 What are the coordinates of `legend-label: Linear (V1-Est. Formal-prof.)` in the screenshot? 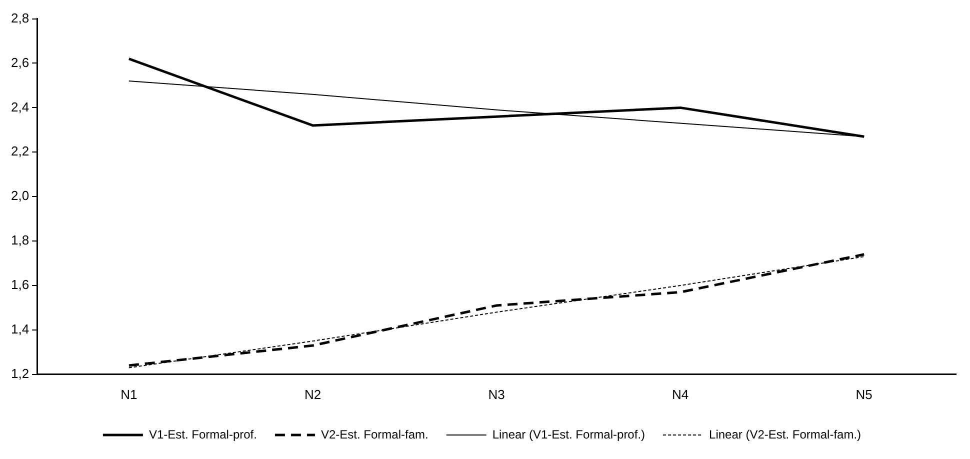 It's located at (569, 434).